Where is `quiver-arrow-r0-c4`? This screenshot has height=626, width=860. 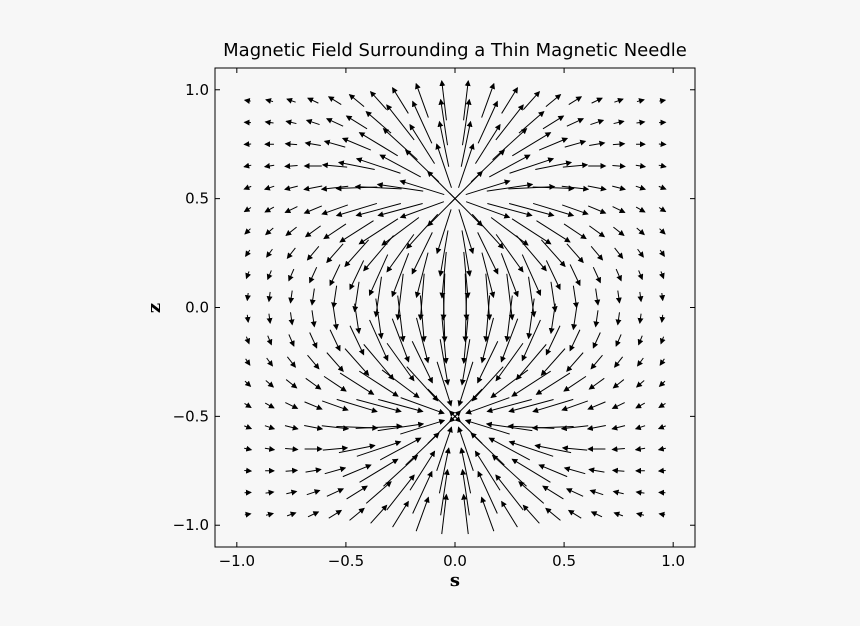 quiver-arrow-r0-c4 is located at coordinates (334, 100).